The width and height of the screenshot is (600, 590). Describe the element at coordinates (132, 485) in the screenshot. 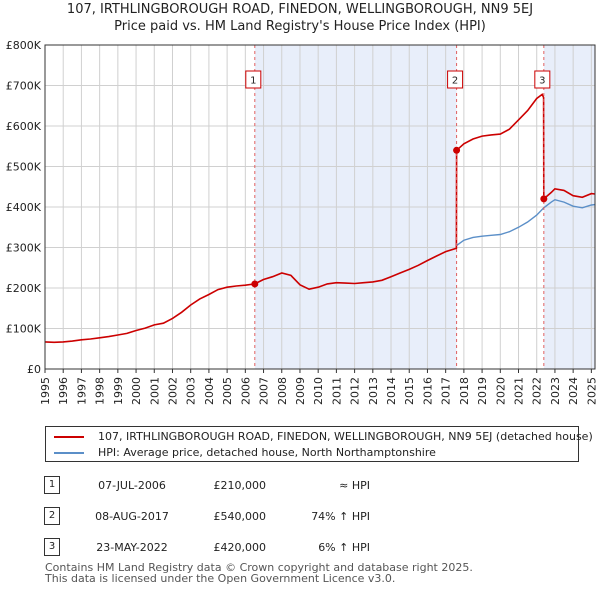

I see `transaction-date: 07-JUL-2006` at that location.